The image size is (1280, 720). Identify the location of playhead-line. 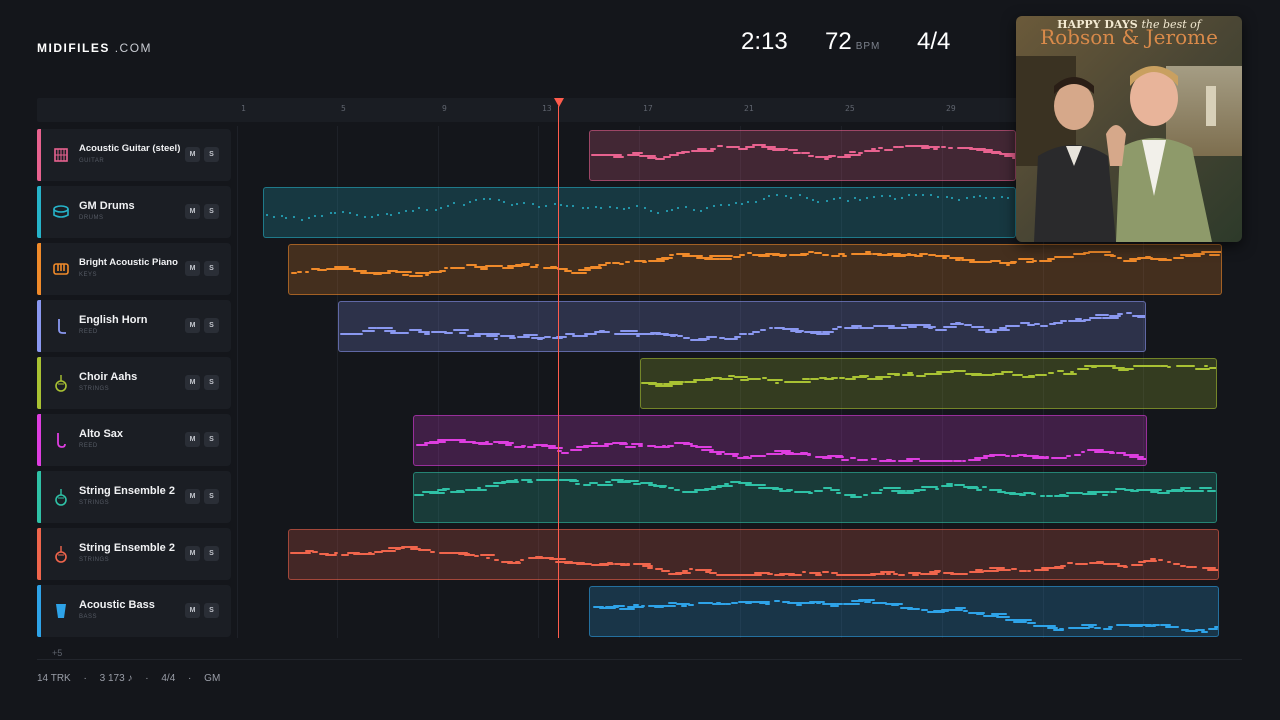
(558, 372).